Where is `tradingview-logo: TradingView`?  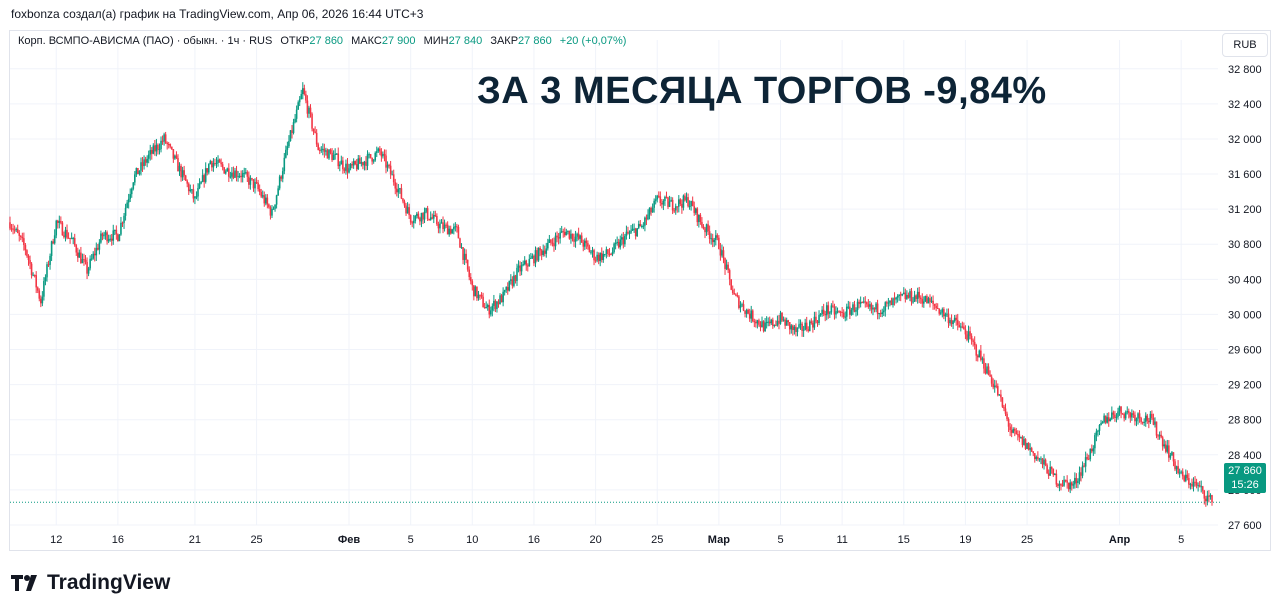
tradingview-logo: TradingView is located at coordinates (90, 583).